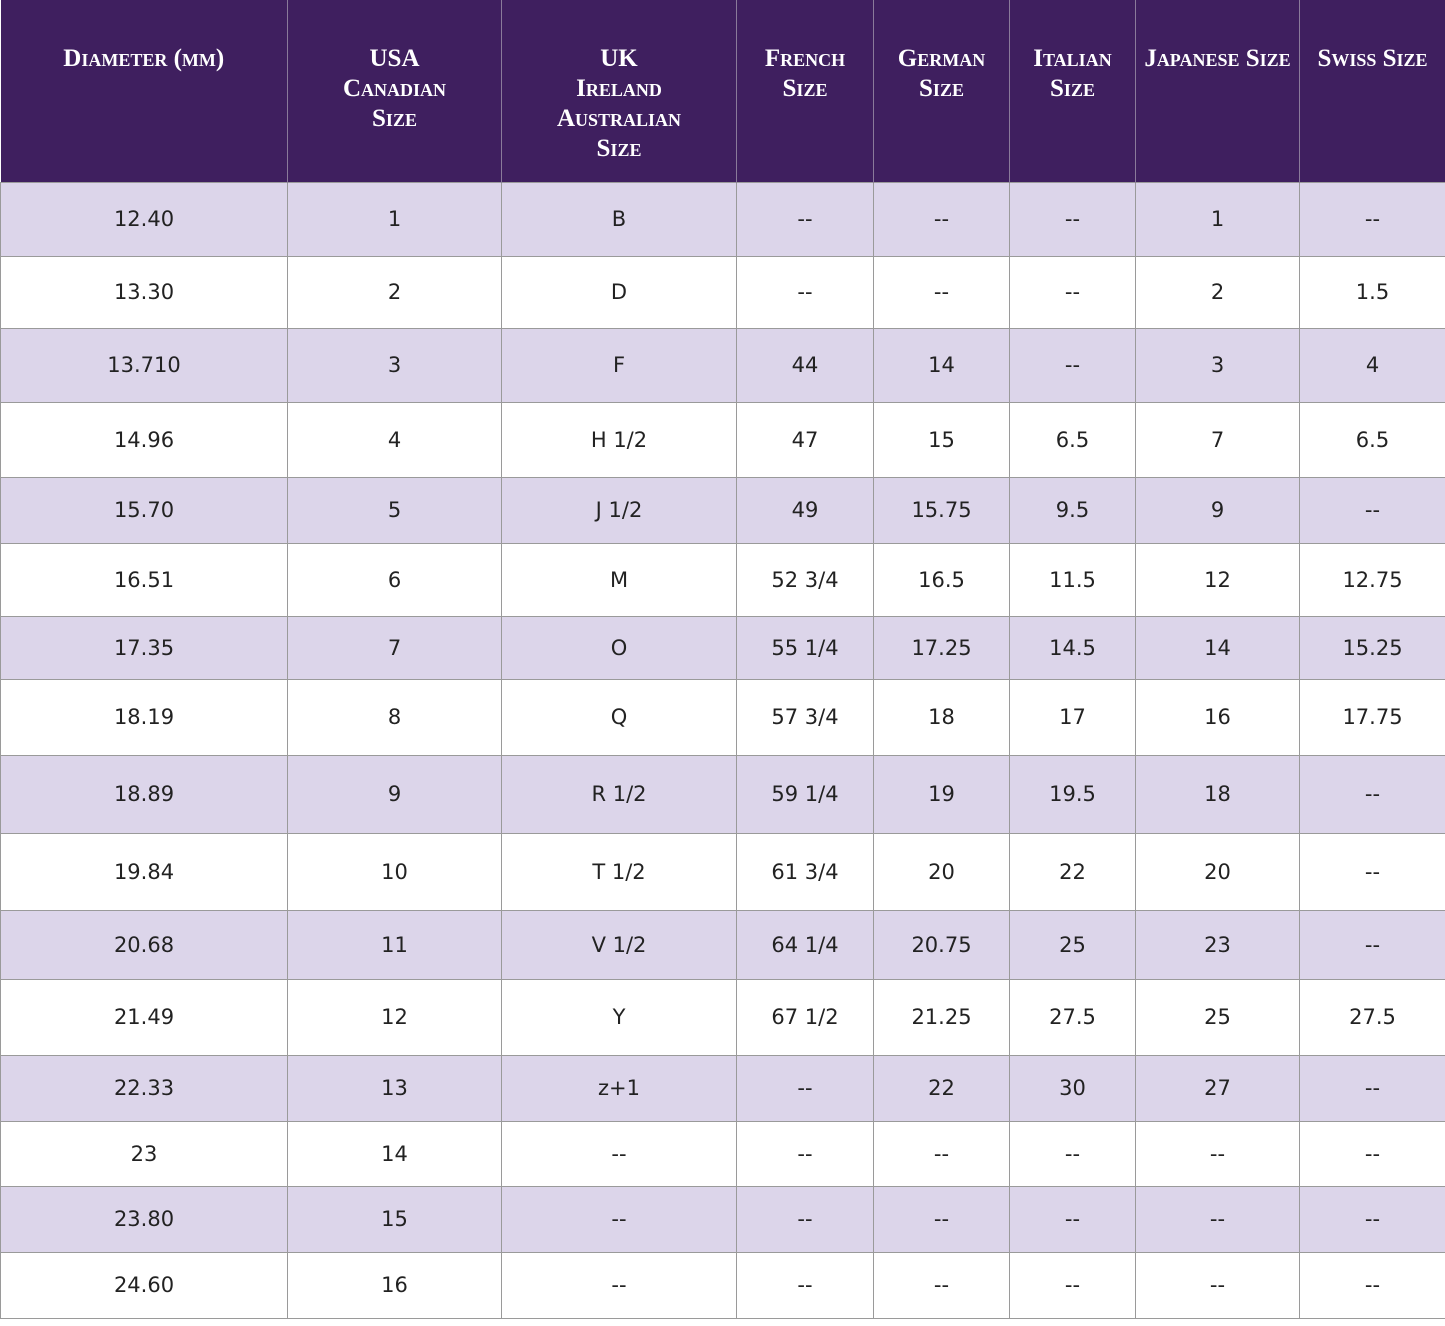 This screenshot has width=1445, height=1326. I want to click on table-cell: 19, so click(941, 794).